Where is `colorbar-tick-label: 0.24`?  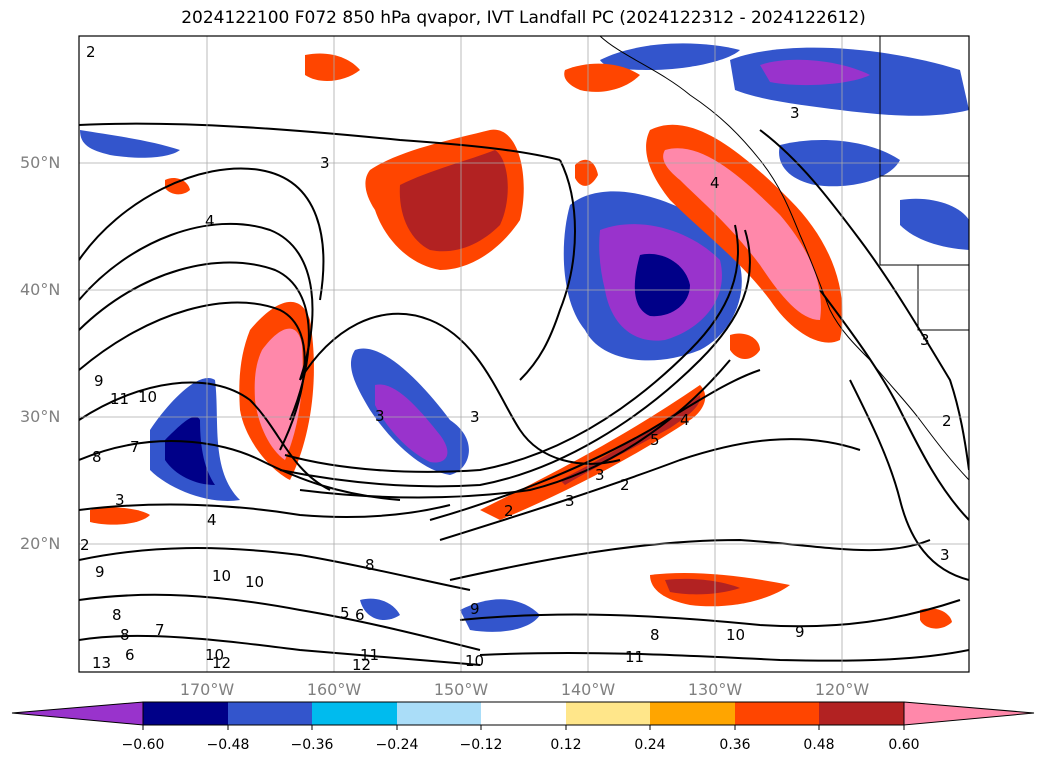 colorbar-tick-label: 0.24 is located at coordinates (650, 745).